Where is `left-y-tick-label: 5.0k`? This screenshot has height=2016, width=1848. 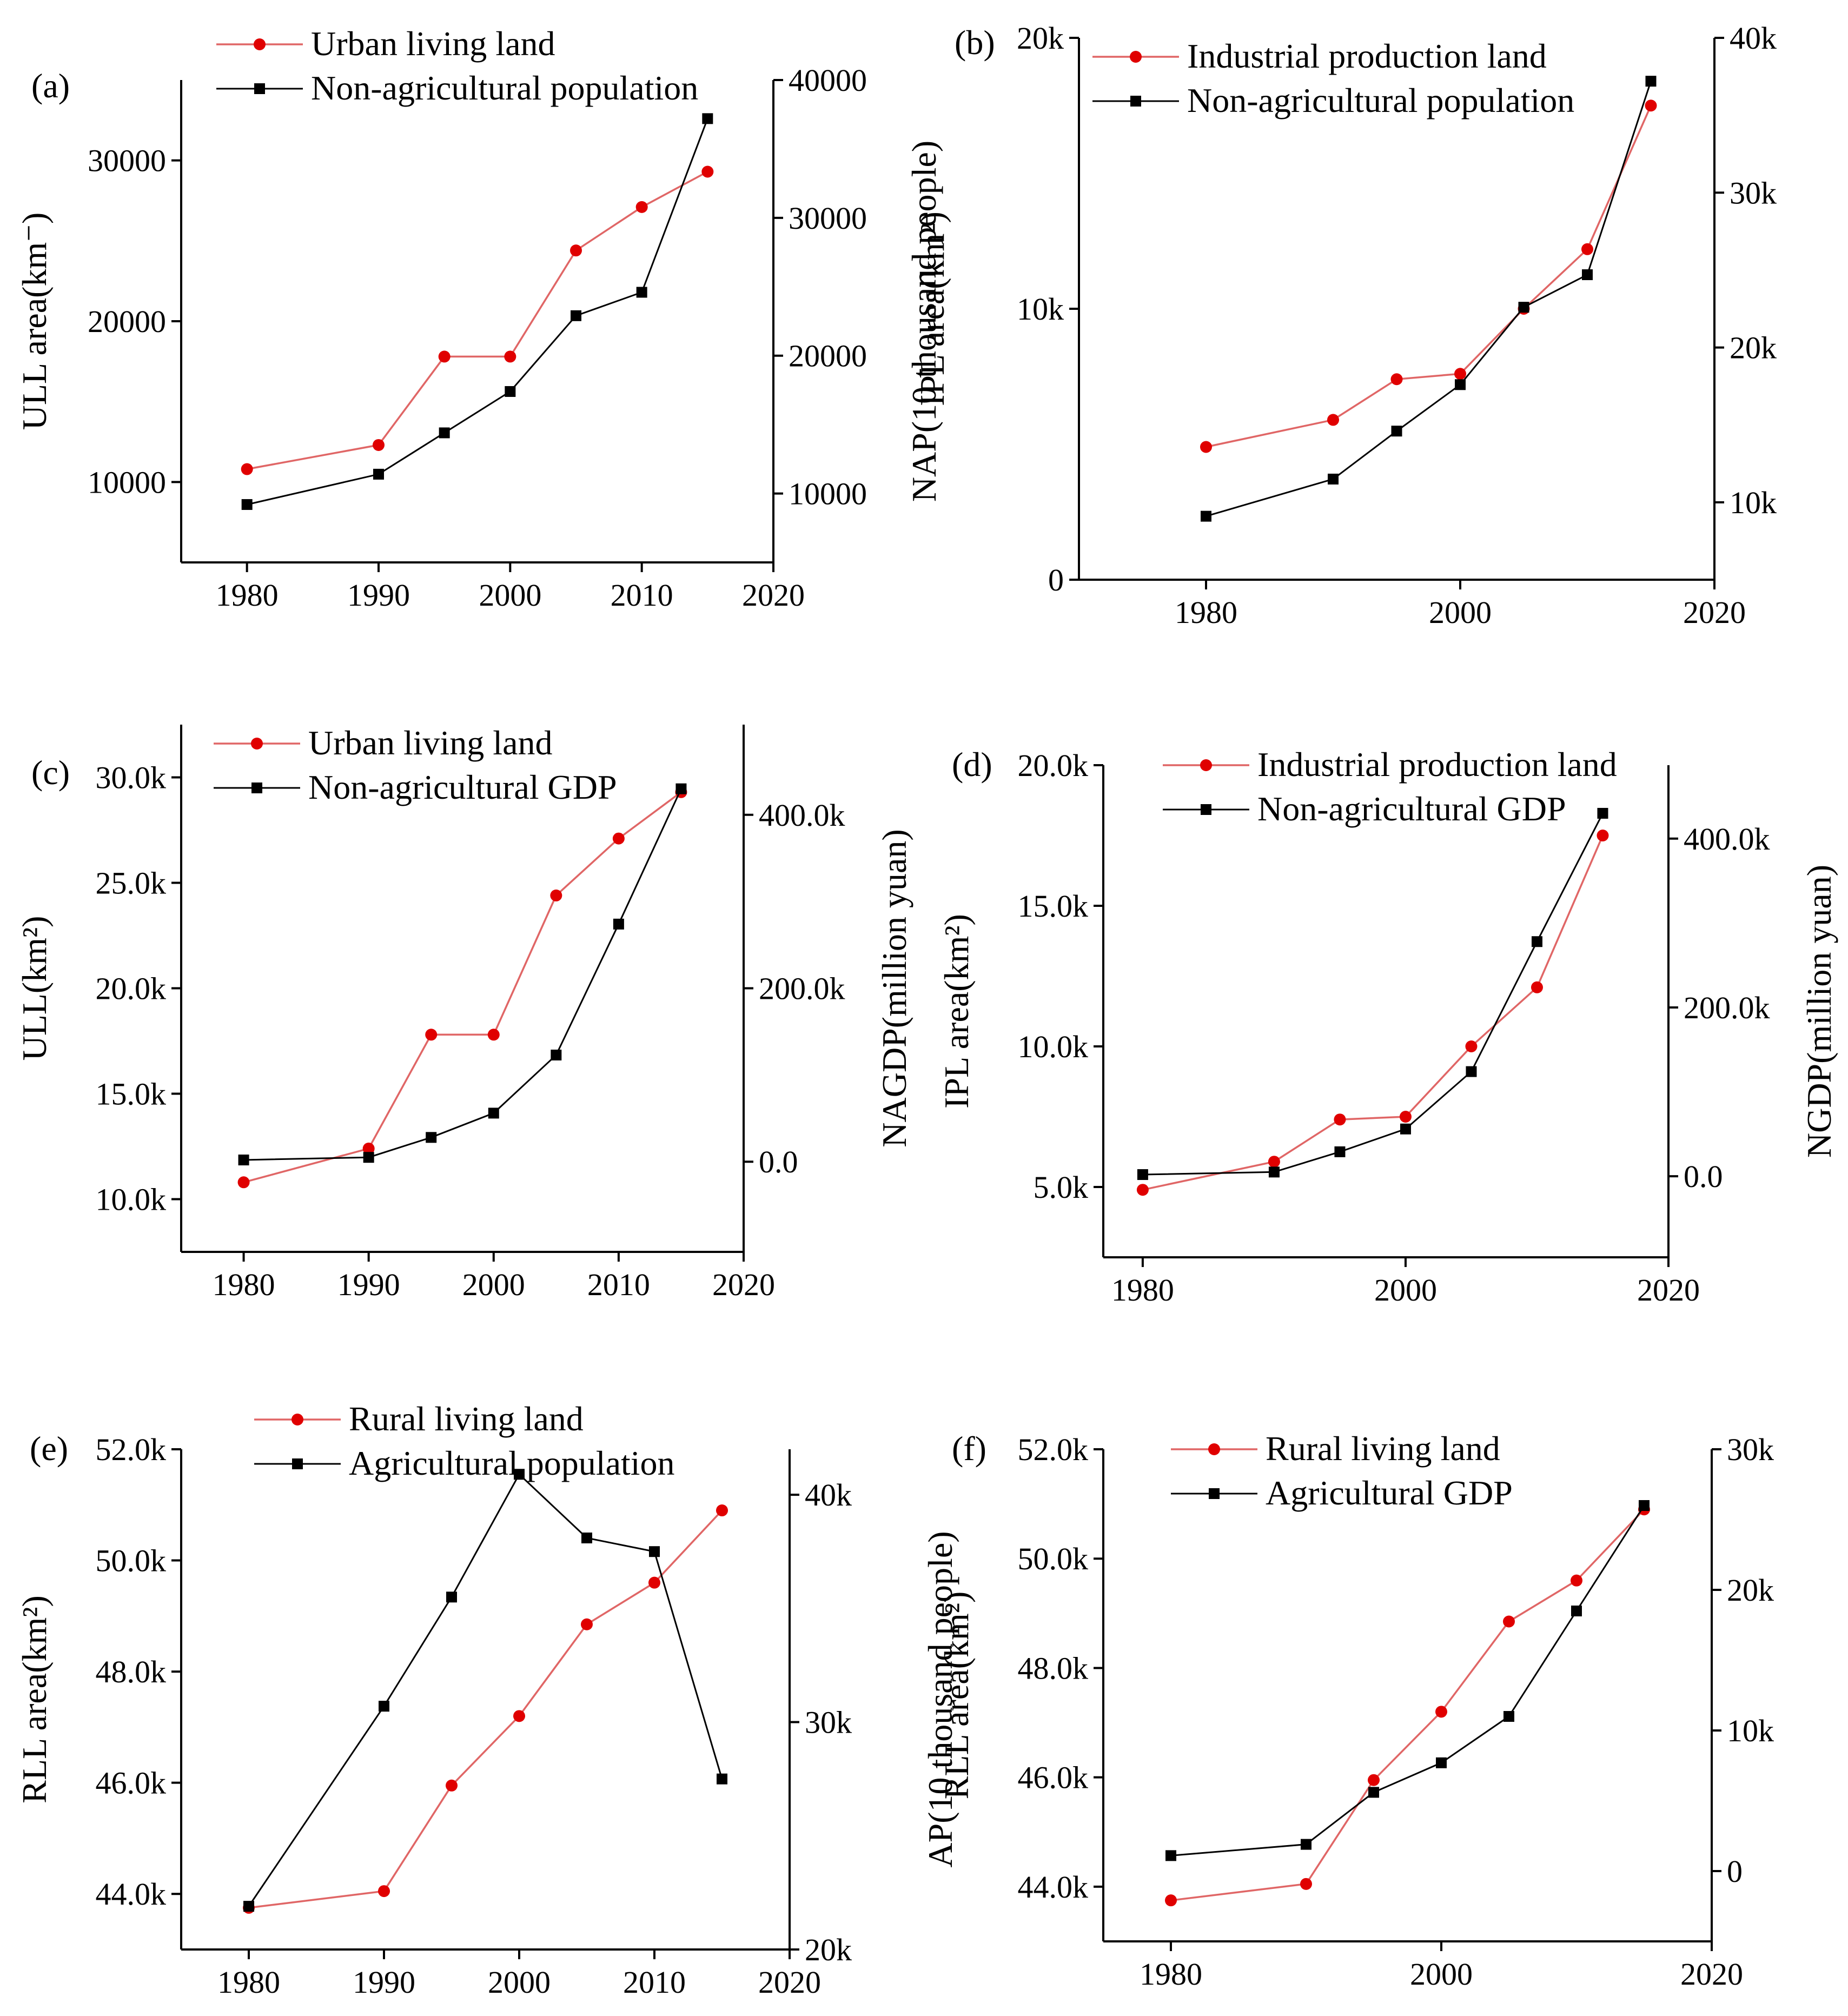 left-y-tick-label: 5.0k is located at coordinates (1061, 1188).